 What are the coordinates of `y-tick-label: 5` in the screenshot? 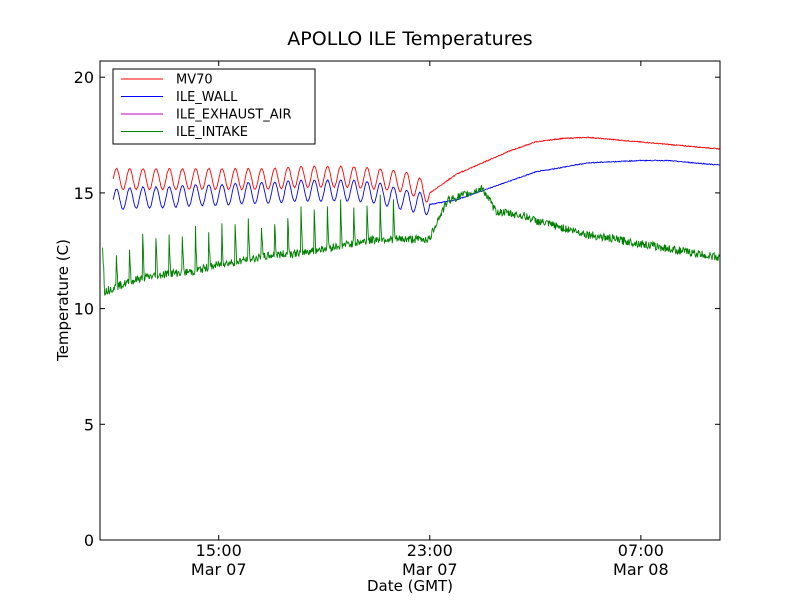 It's located at (89, 424).